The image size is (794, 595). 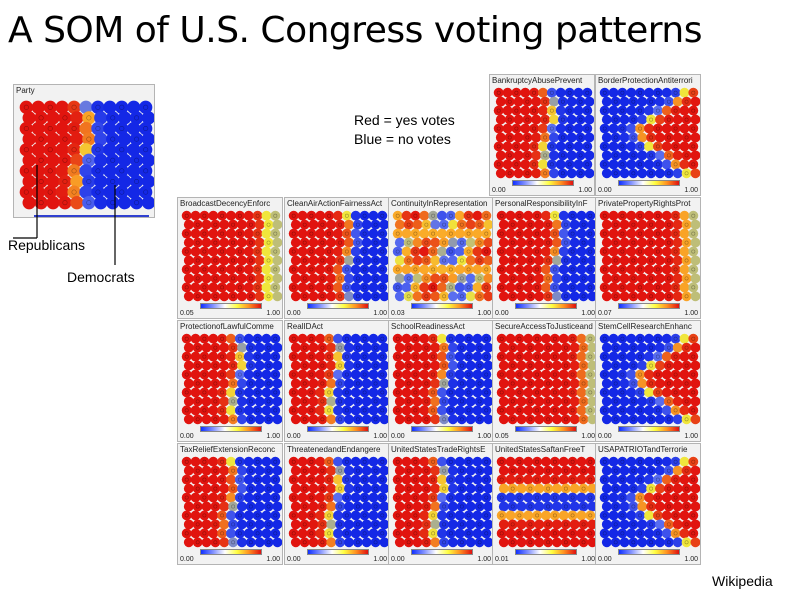 I want to click on som-map, so click(x=546, y=256).